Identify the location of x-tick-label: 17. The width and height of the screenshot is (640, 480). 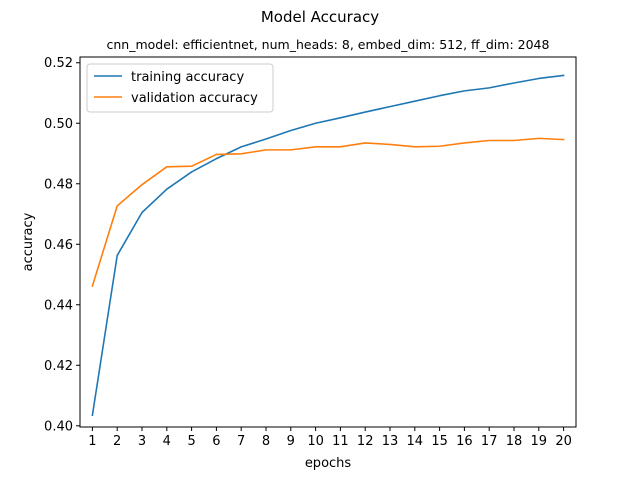
(489, 441).